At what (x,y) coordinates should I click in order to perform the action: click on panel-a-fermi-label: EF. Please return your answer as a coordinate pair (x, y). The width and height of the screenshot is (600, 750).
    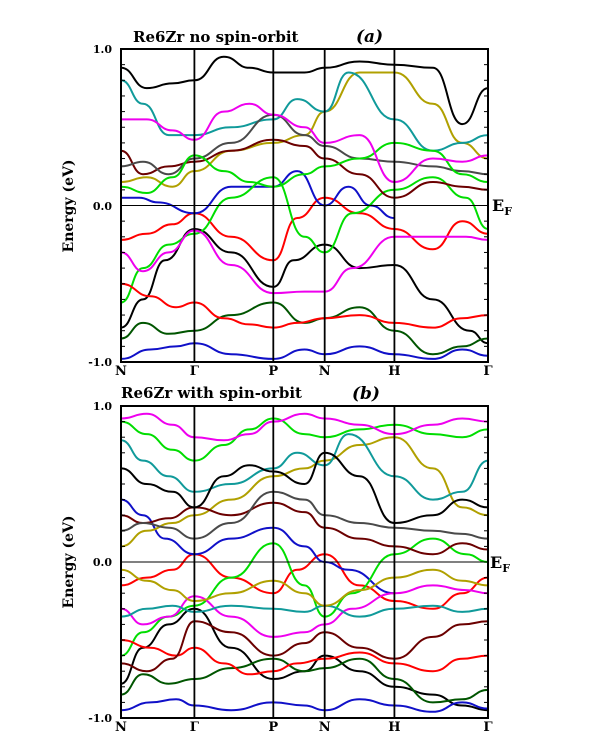
    Looking at the image, I should click on (502, 207).